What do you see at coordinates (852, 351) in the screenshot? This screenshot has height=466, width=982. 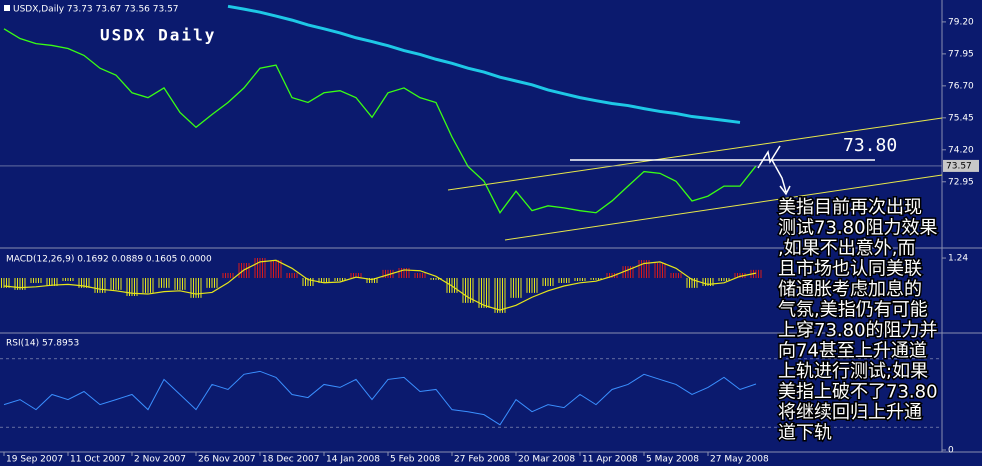 I see `annotation-text: 向74甚至上升通道` at bounding box center [852, 351].